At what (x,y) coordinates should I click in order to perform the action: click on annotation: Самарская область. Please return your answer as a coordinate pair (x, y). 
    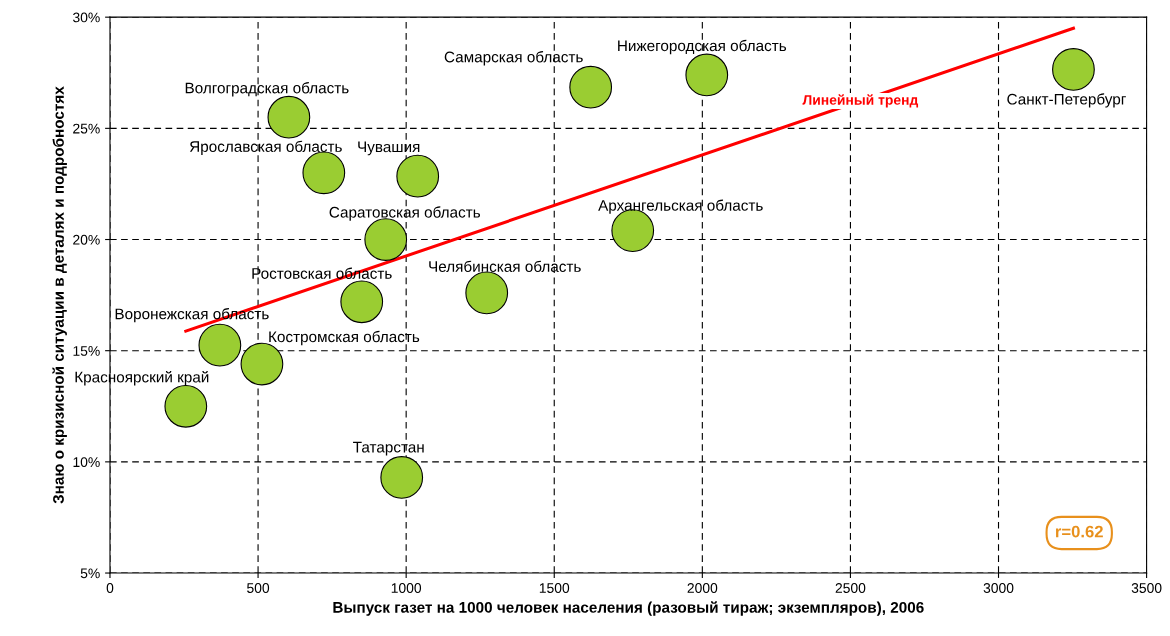
    Looking at the image, I should click on (513, 58).